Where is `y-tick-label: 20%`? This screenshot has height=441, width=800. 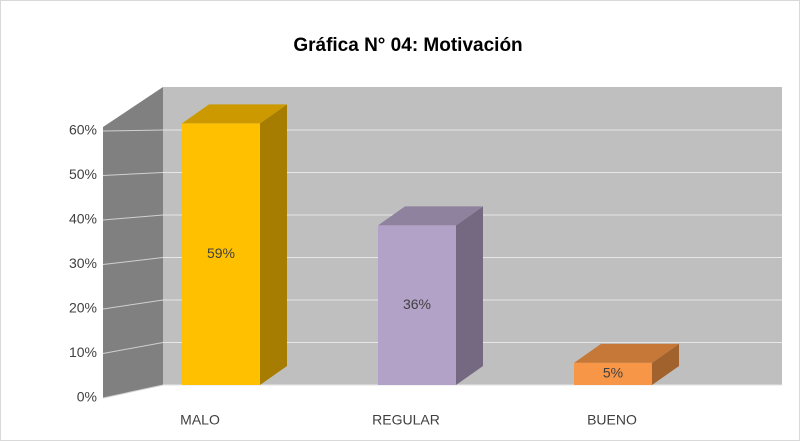
y-tick-label: 20% is located at coordinates (83, 308).